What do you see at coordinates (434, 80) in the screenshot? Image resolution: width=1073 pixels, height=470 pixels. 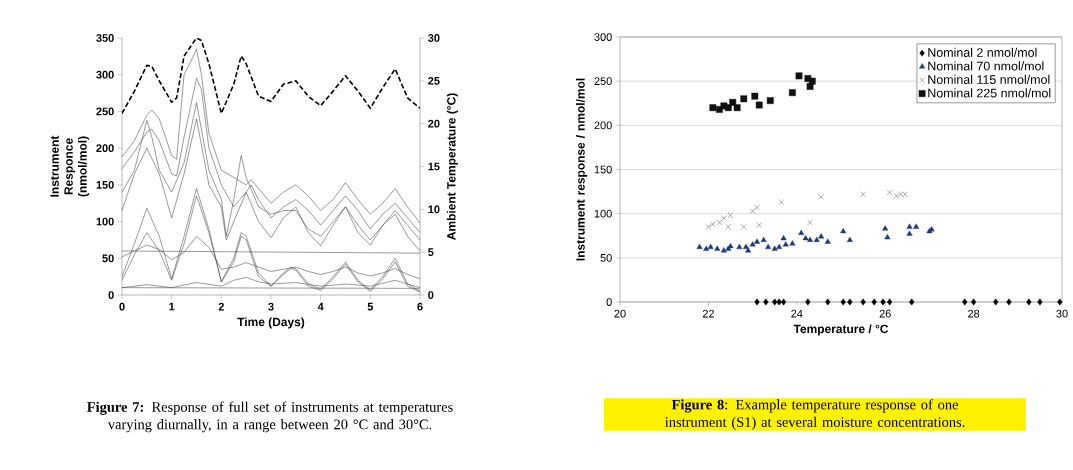 I see `y2-tick-label: 25` at bounding box center [434, 80].